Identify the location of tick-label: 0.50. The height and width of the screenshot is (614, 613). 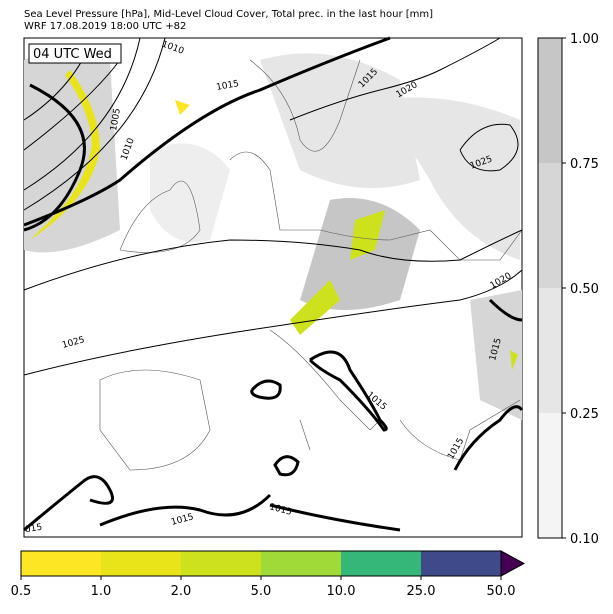
(584, 289).